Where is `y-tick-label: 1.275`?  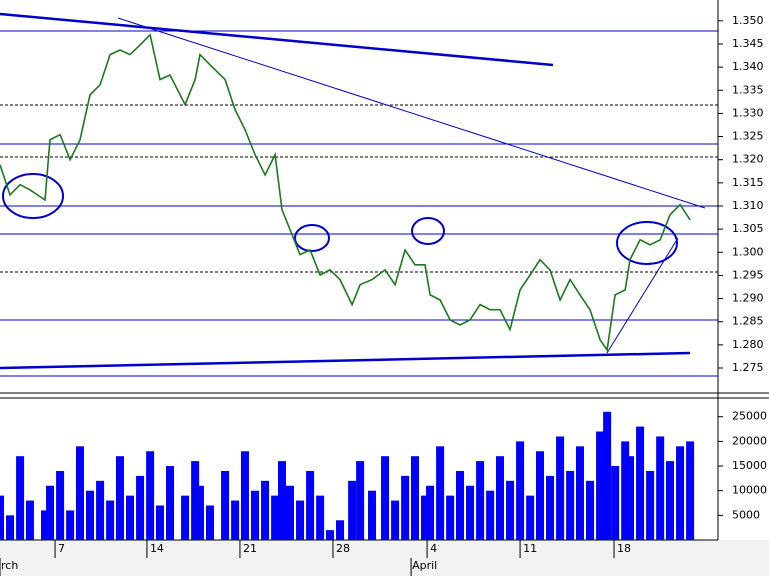
y-tick-label: 1.275 is located at coordinates (748, 367).